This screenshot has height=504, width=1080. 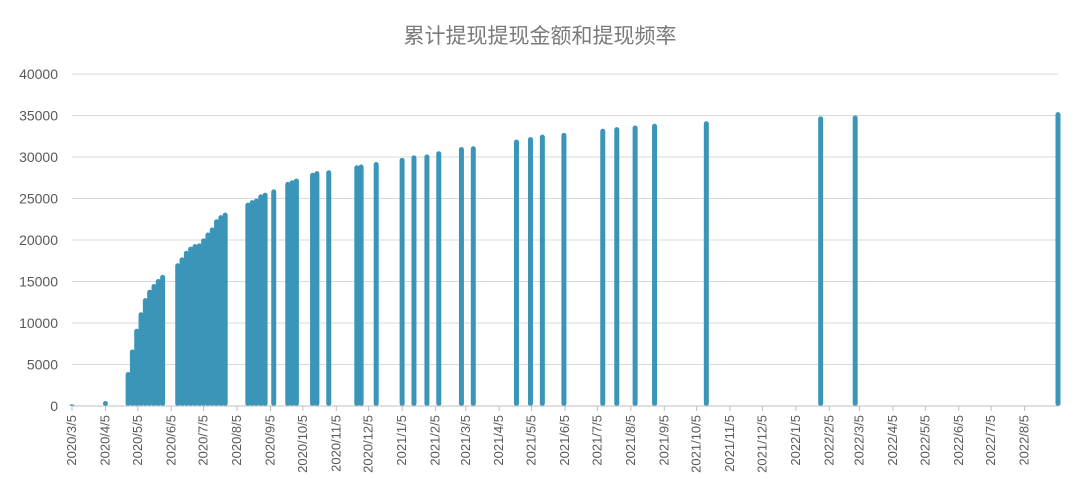 I want to click on y-tick-label: 30000, so click(x=38, y=157).